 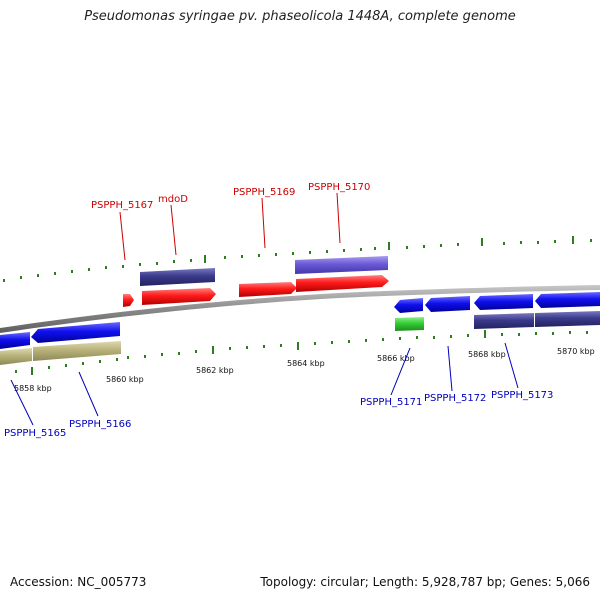 What do you see at coordinates (100, 424) in the screenshot?
I see `gene-label-pspph-5166: PSPPH_5166` at bounding box center [100, 424].